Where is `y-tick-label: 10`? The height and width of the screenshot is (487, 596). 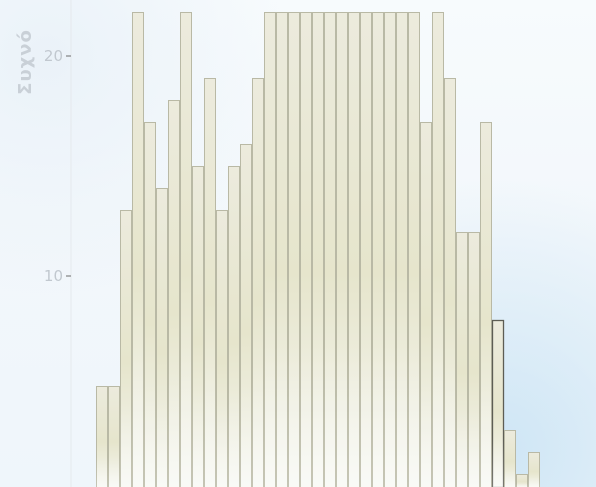 y-tick-label: 10 is located at coordinates (53, 276).